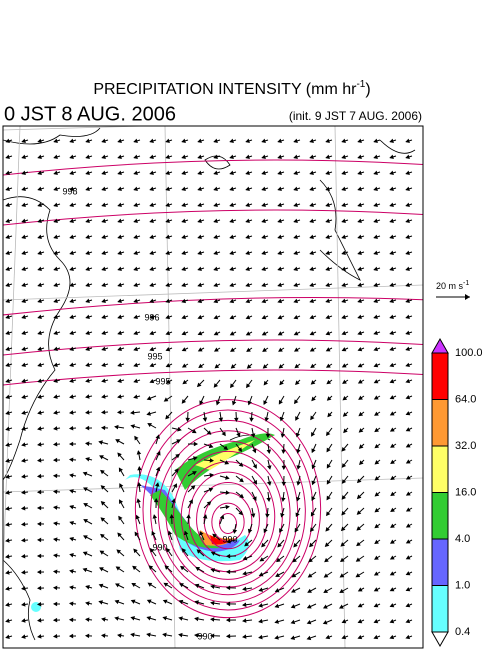  Describe the element at coordinates (462, 539) in the screenshot. I see `colorbar-label: 4.0` at that location.